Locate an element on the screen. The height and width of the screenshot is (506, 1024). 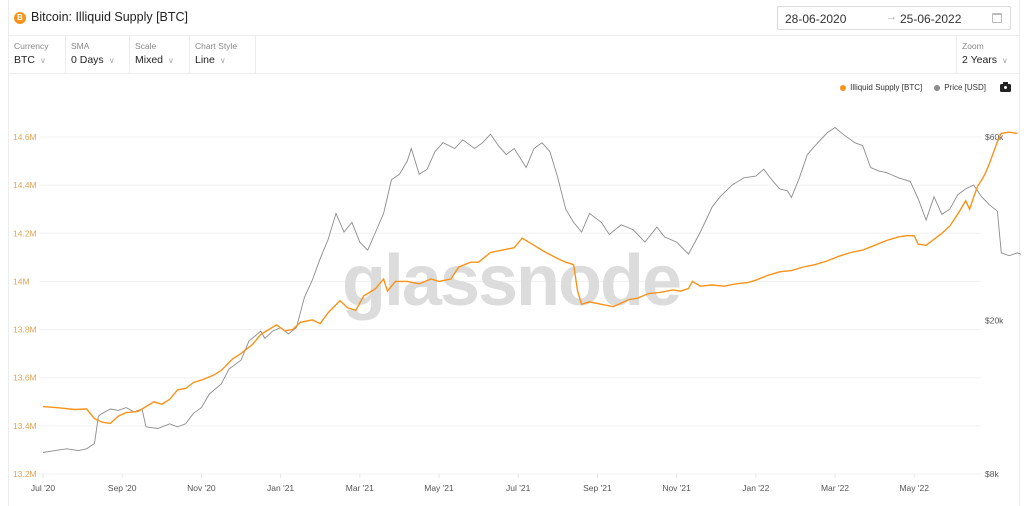
currency-dropdown: Currency BTC ∨ is located at coordinates (37, 55).